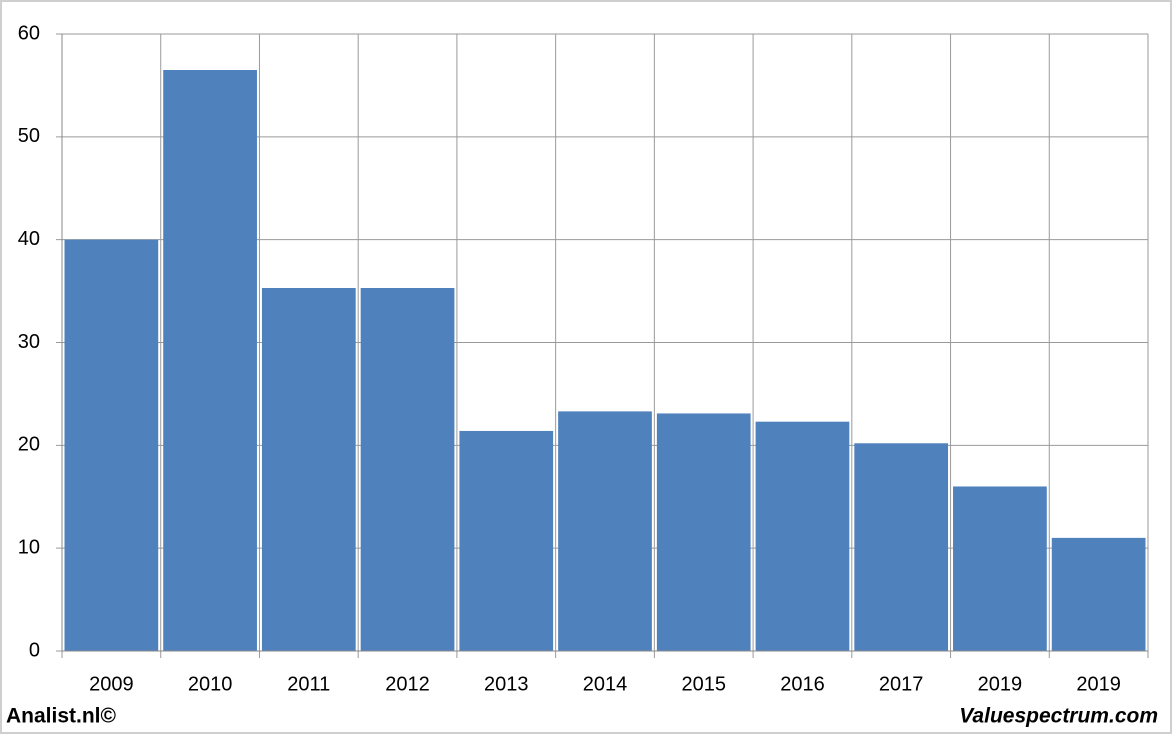 The image size is (1172, 739). I want to click on y-tick-label: 60, so click(29, 33).